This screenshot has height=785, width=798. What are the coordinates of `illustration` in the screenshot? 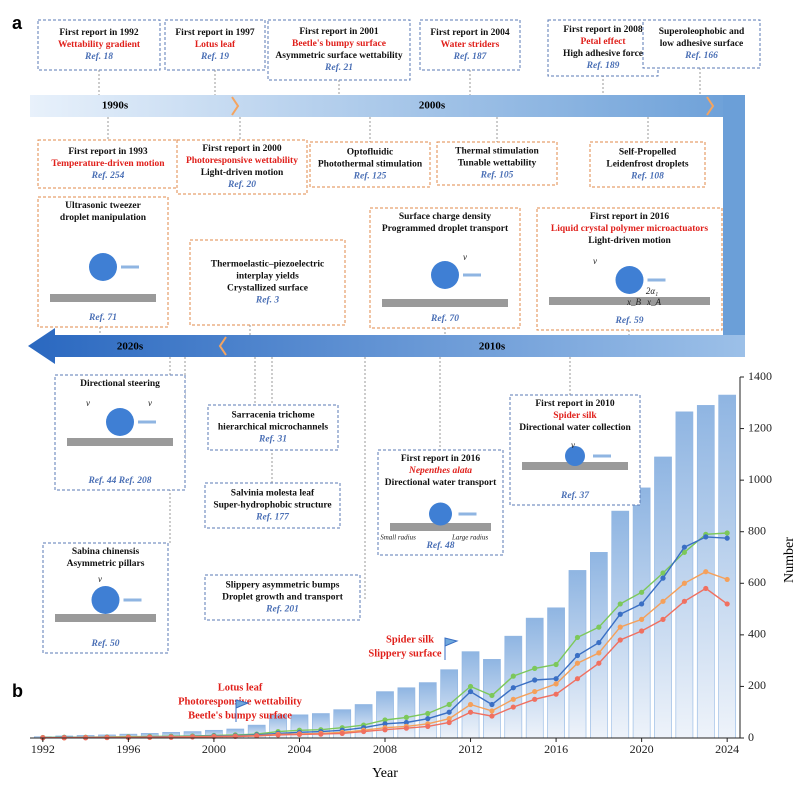 It's located at (629, 285).